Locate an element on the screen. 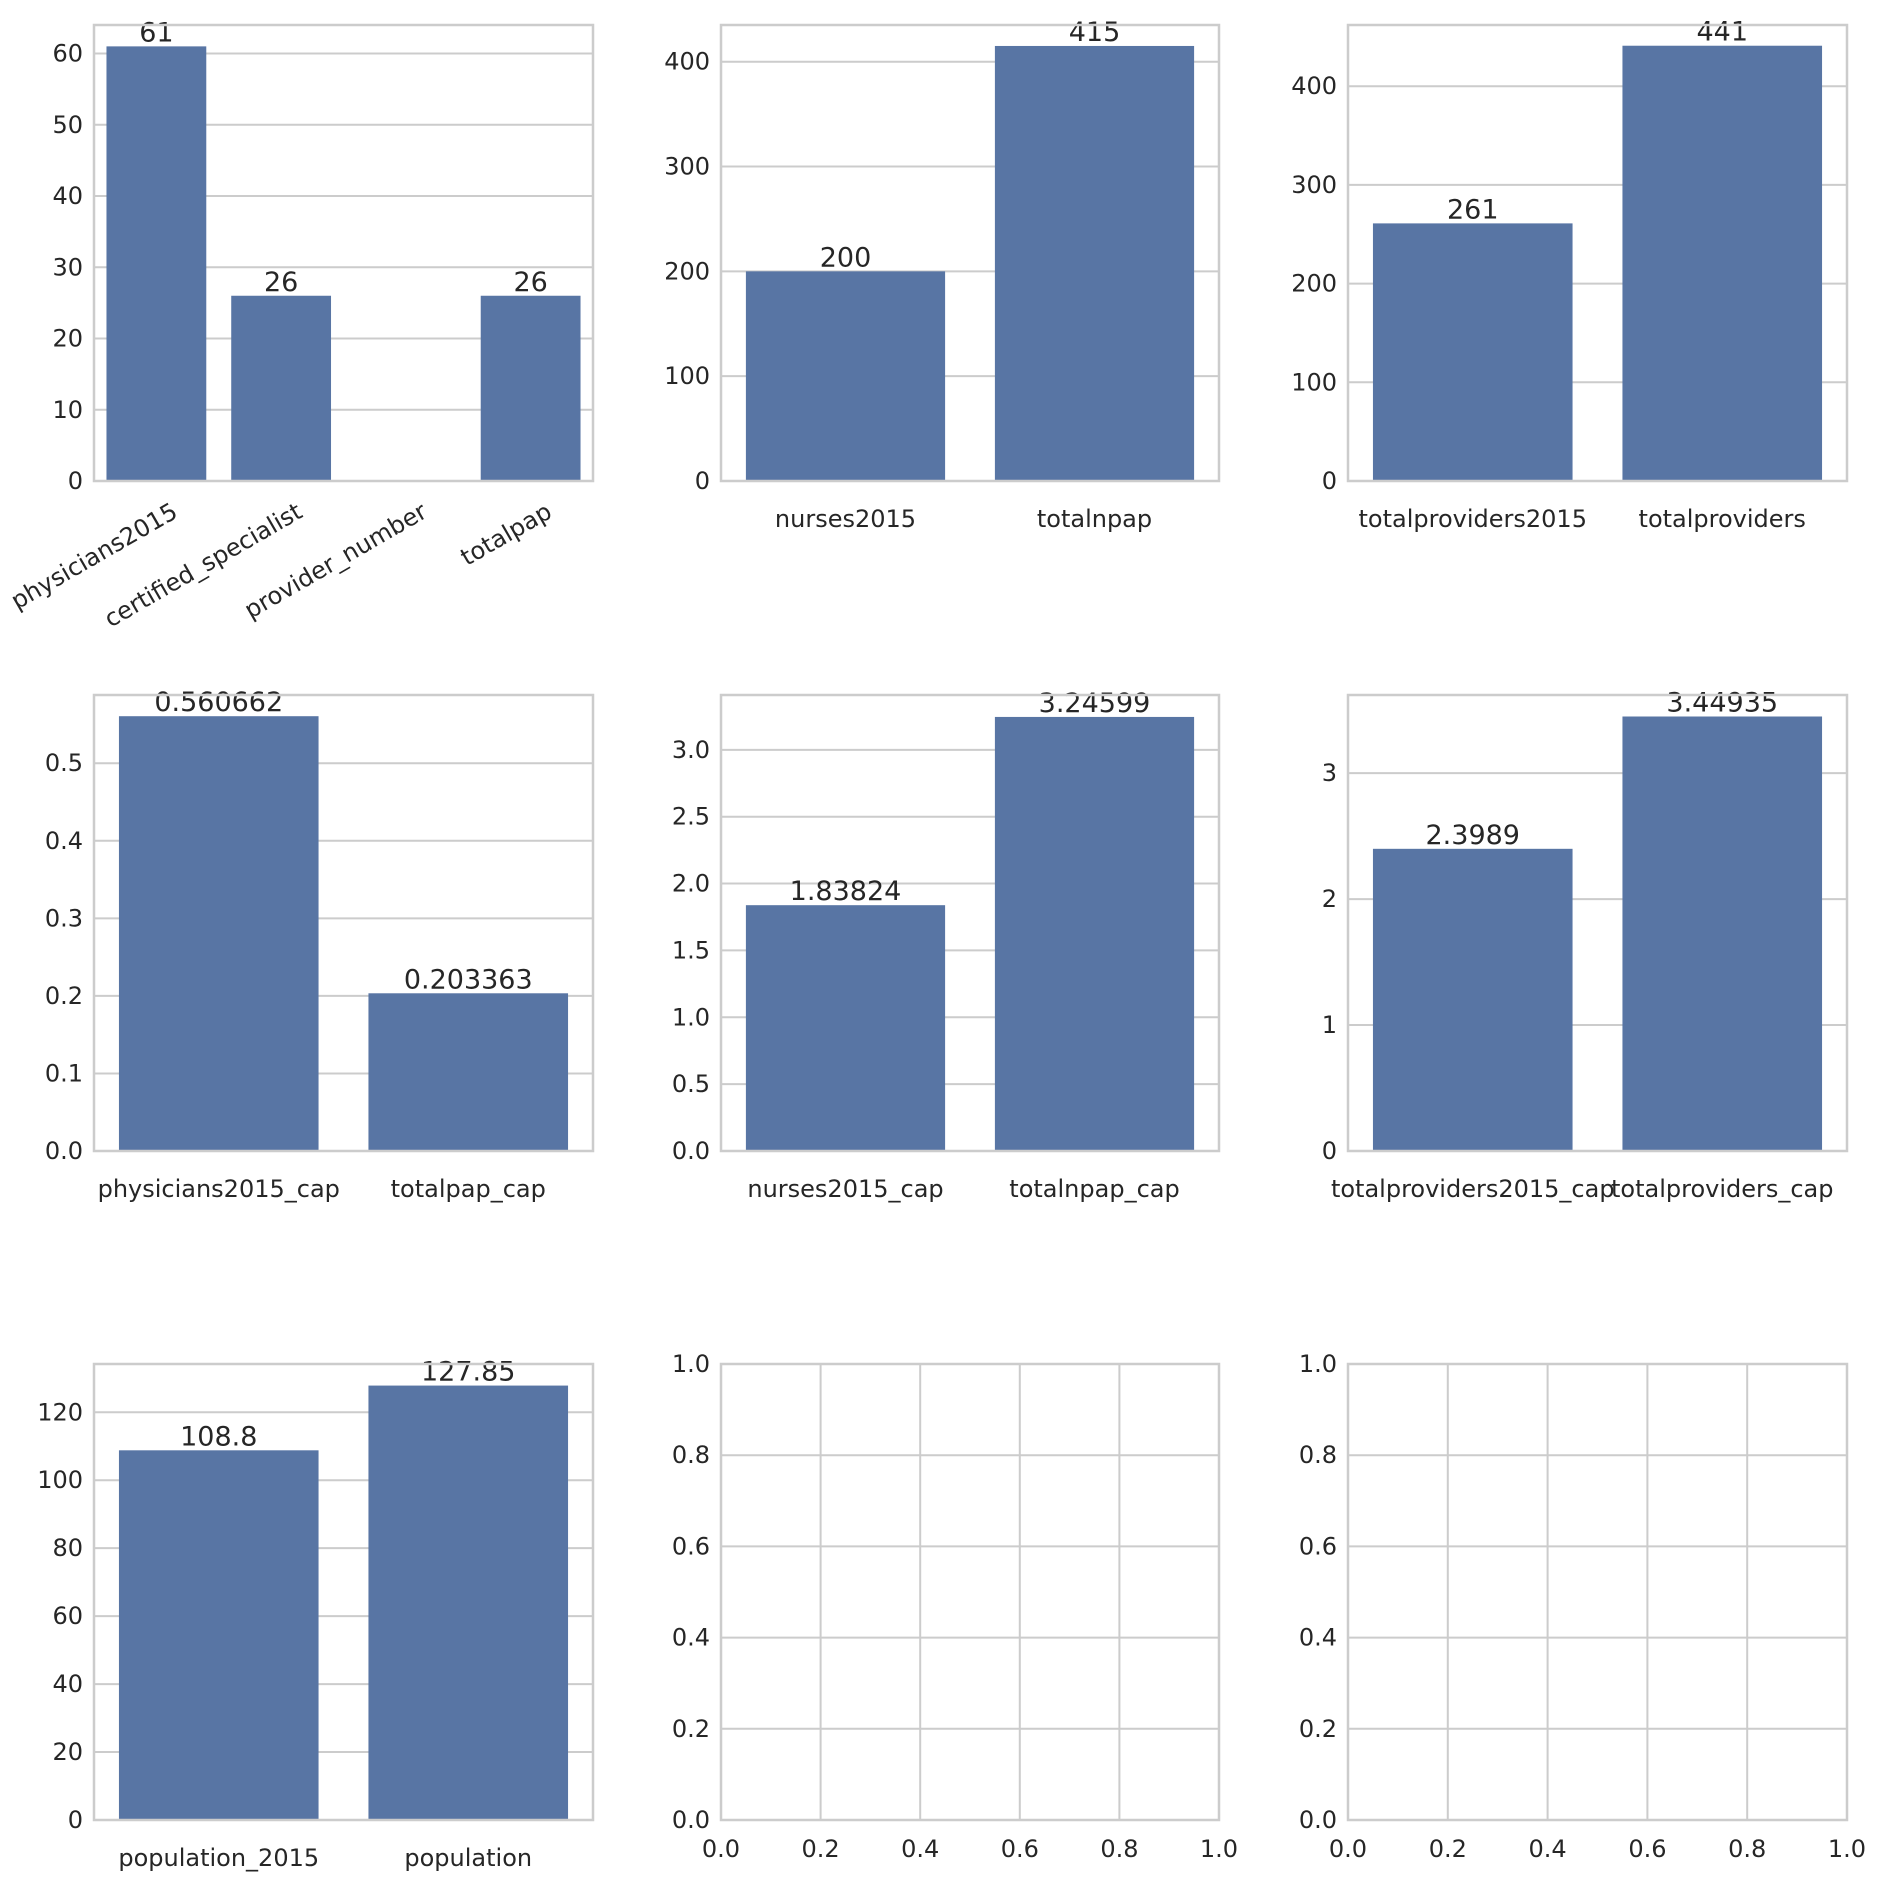 This screenshot has width=1881, height=1887. x-tick-label: totalpap_cap is located at coordinates (468, 1189).